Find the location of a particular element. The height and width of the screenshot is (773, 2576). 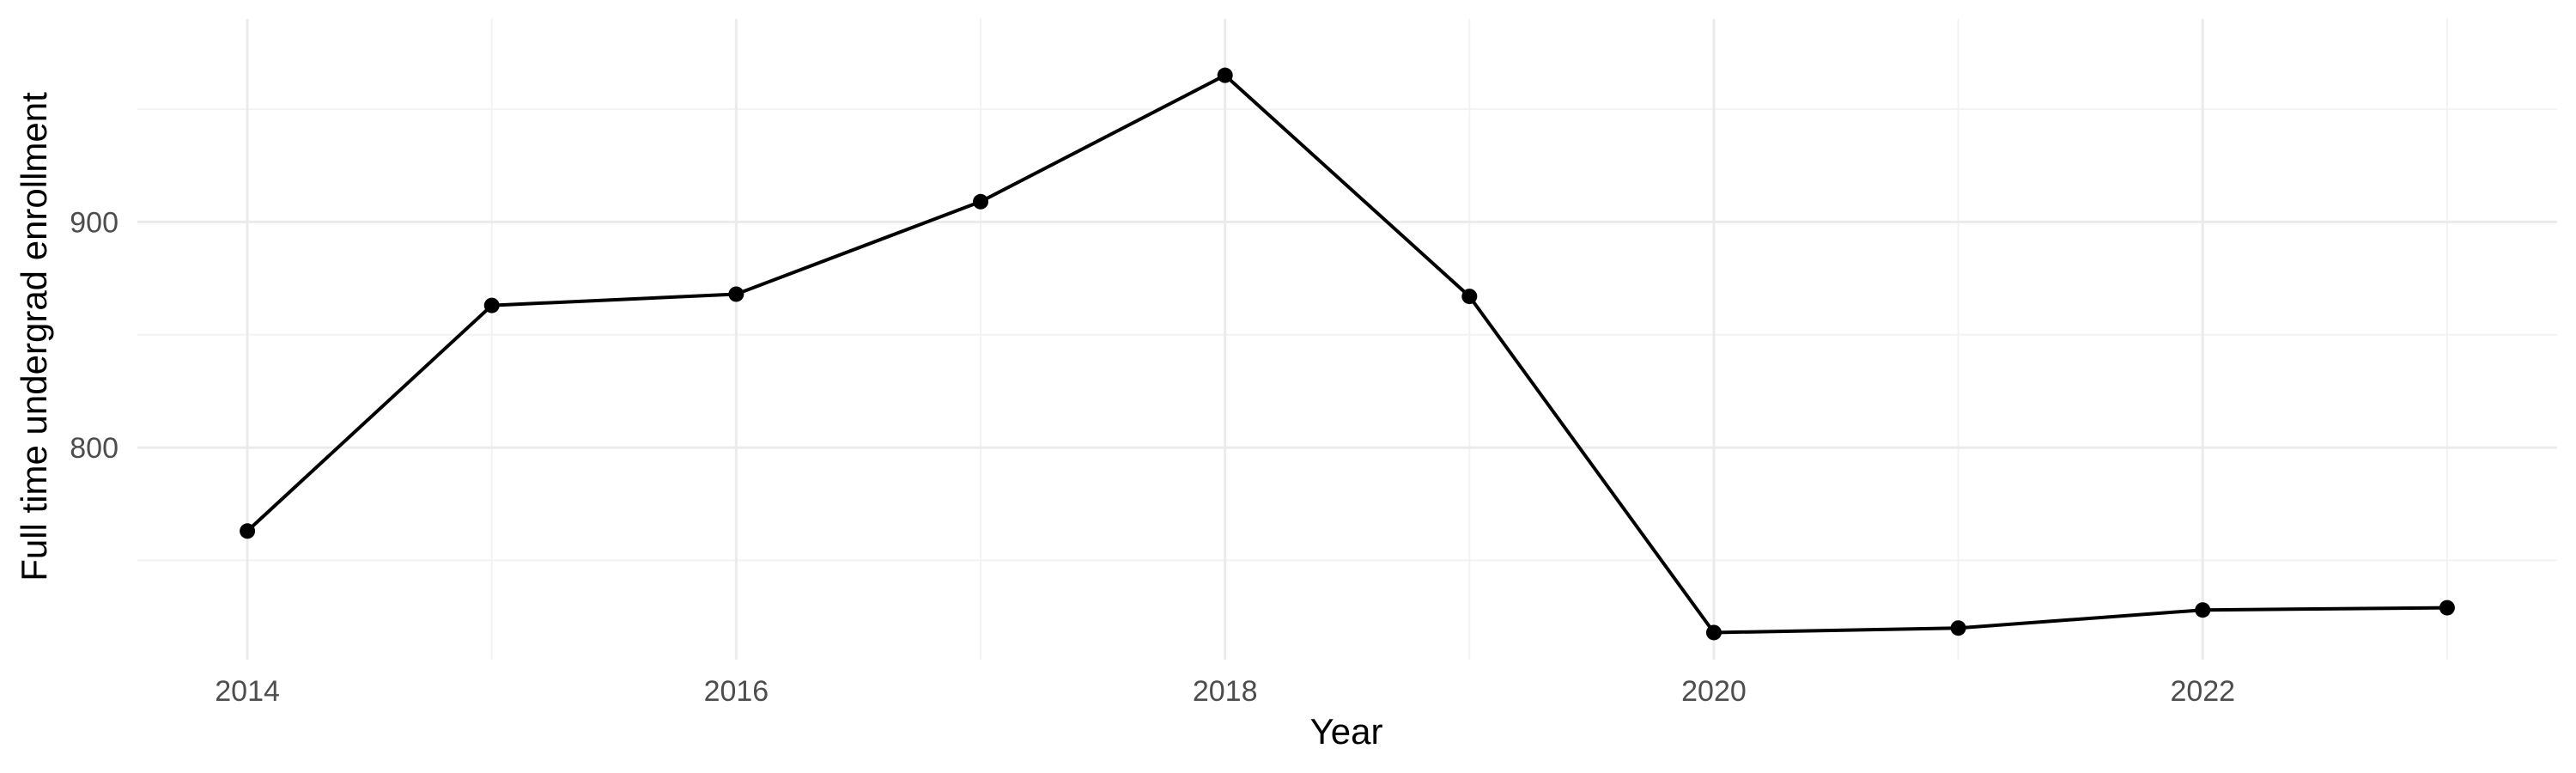

y-tick-label: 900 is located at coordinates (94, 222).